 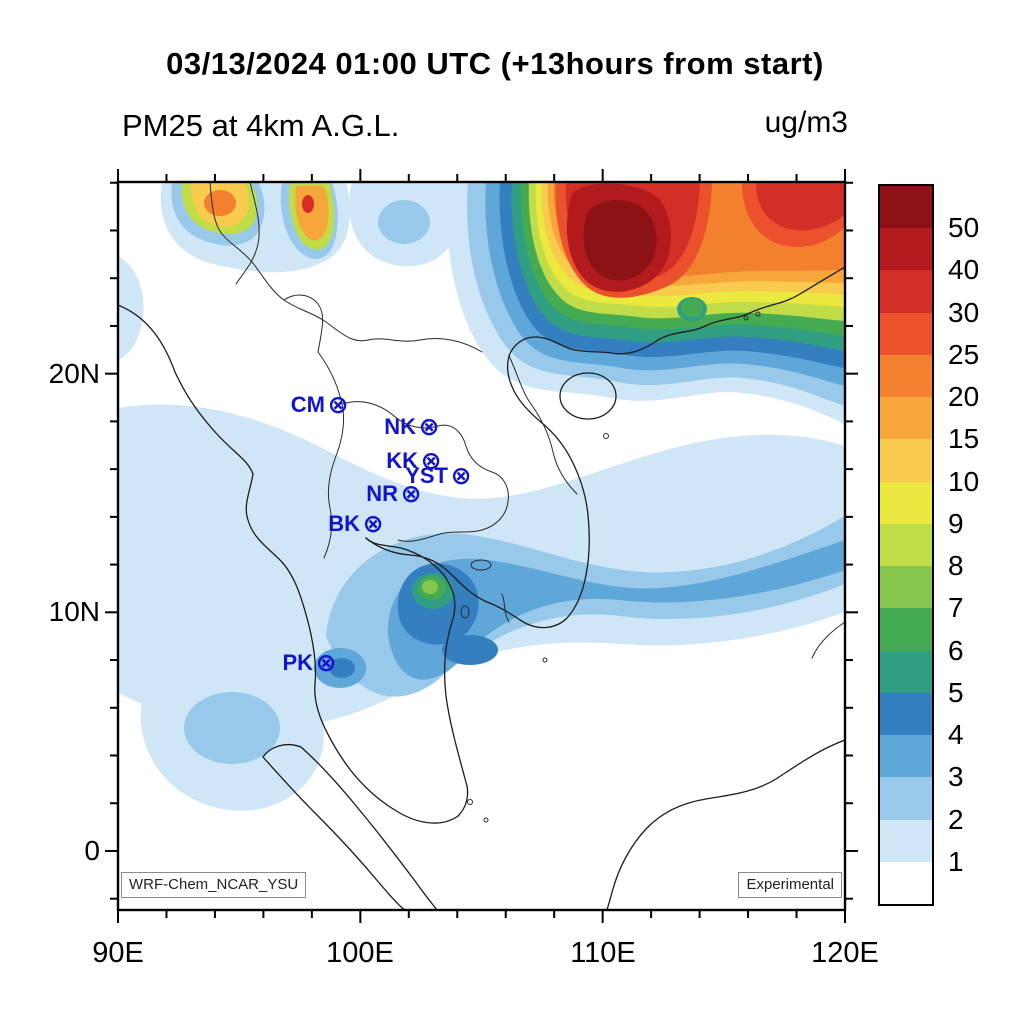 What do you see at coordinates (964, 270) in the screenshot?
I see `colorbar-level-label: 40` at bounding box center [964, 270].